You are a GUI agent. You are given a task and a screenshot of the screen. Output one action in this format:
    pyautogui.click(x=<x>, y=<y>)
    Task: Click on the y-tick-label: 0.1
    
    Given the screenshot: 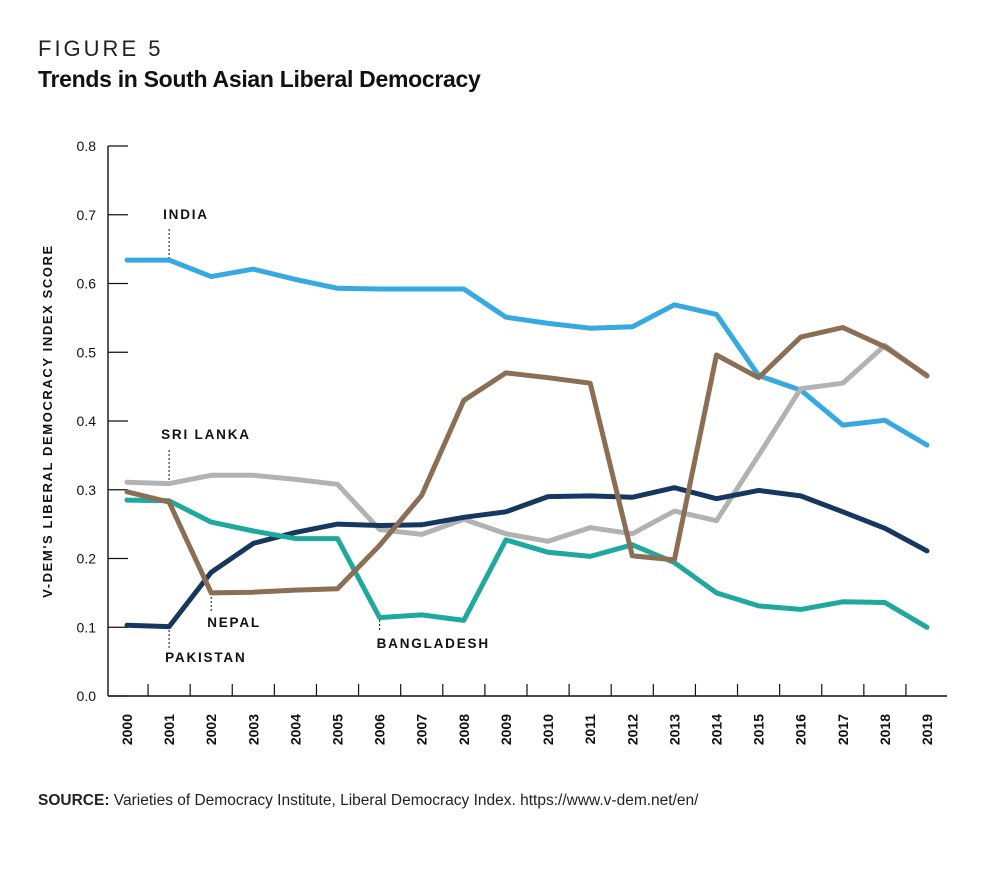 What is the action you would take?
    pyautogui.click(x=87, y=627)
    